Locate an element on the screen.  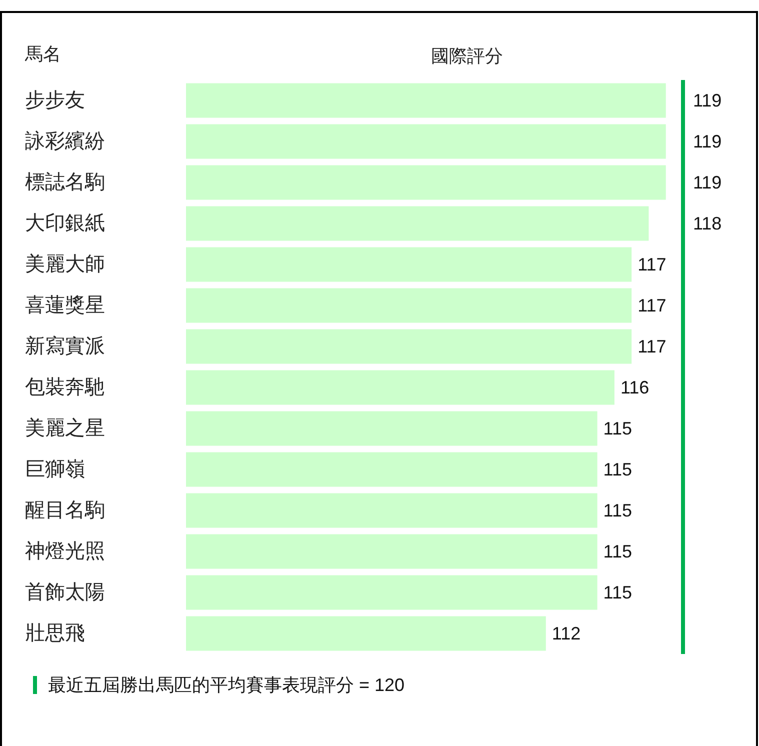
y-tick-label: 包裝奔馳 is located at coordinates (65, 387).